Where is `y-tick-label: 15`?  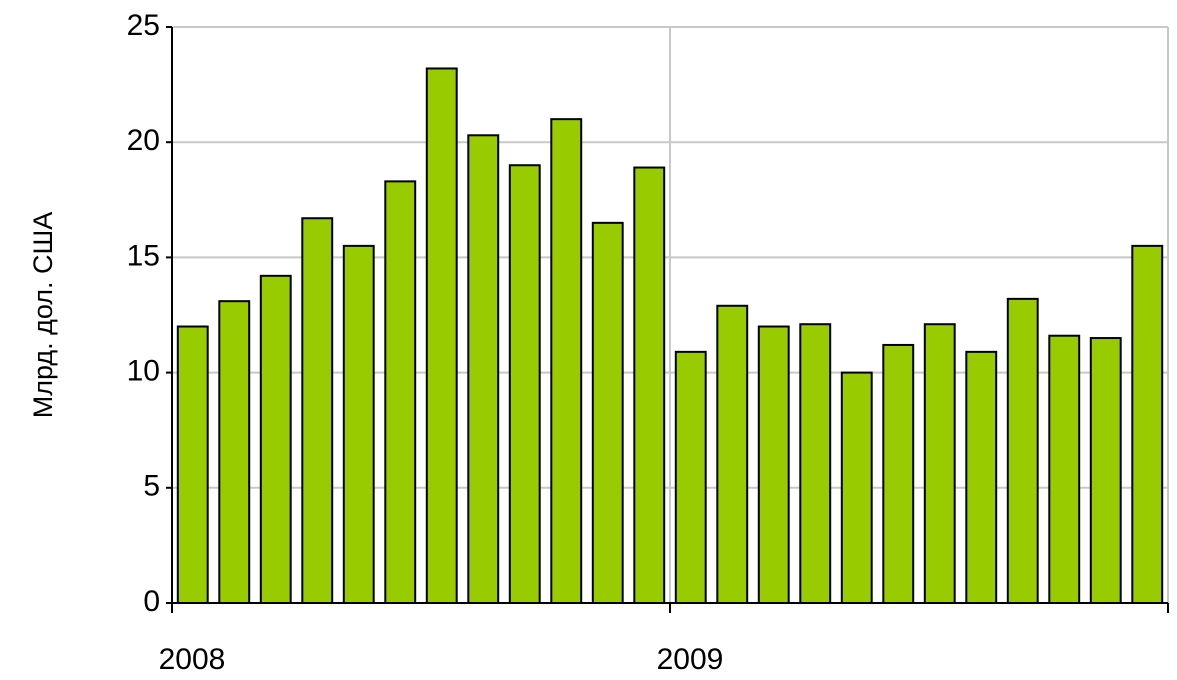
y-tick-label: 15 is located at coordinates (143, 255).